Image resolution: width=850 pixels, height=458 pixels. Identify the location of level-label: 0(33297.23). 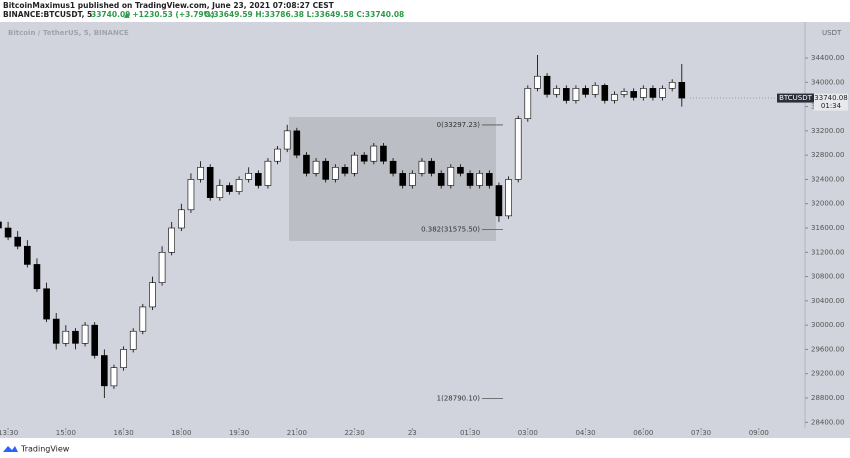
(459, 125).